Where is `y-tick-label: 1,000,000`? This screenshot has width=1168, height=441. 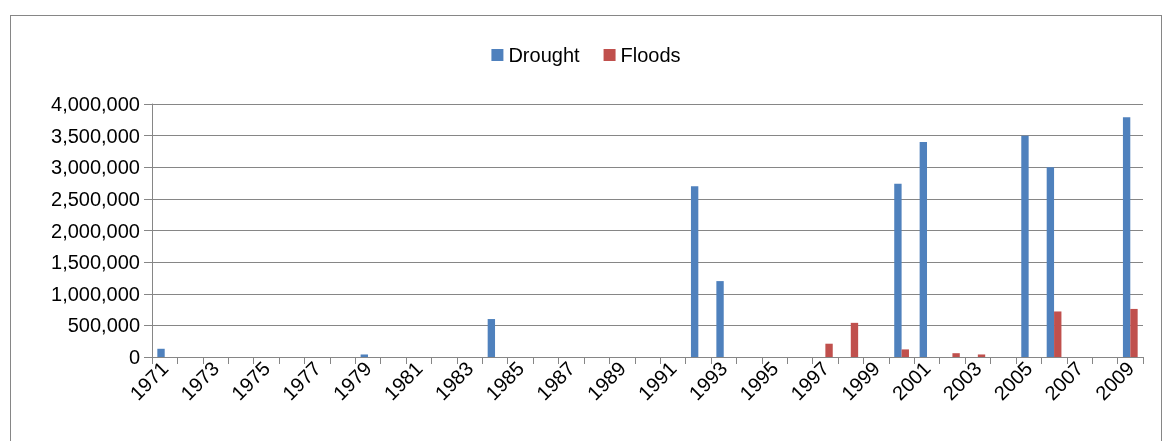 y-tick-label: 1,000,000 is located at coordinates (95, 293).